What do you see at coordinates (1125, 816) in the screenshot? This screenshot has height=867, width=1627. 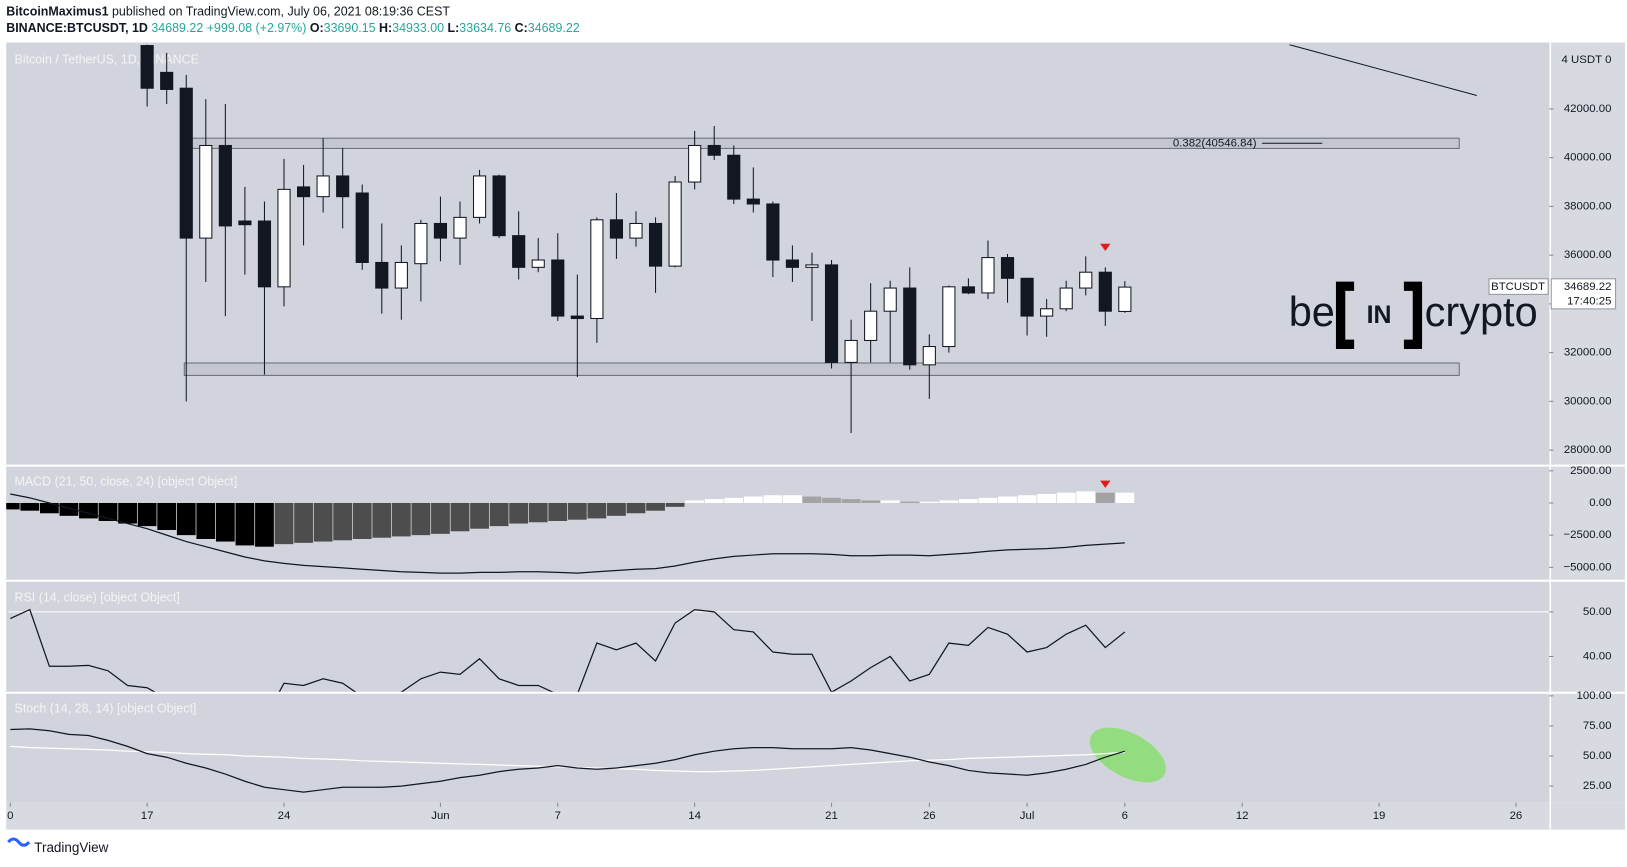 I see `x-tick-label: 6` at bounding box center [1125, 816].